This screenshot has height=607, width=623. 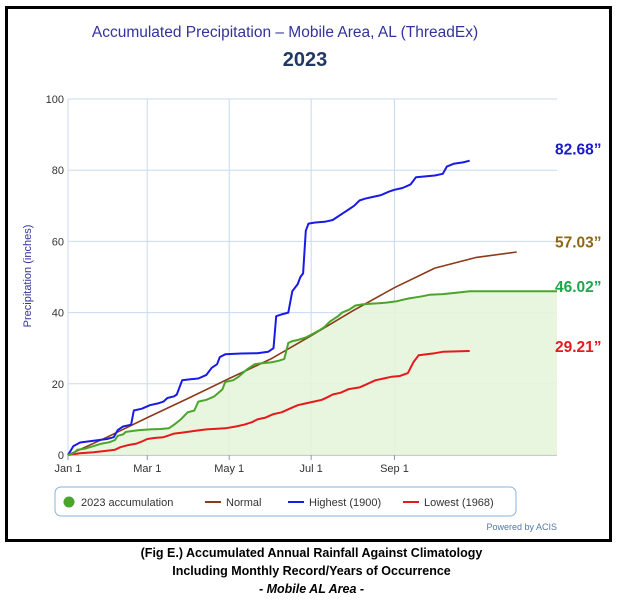 I want to click on y-tick-label: 40, so click(x=58, y=314).